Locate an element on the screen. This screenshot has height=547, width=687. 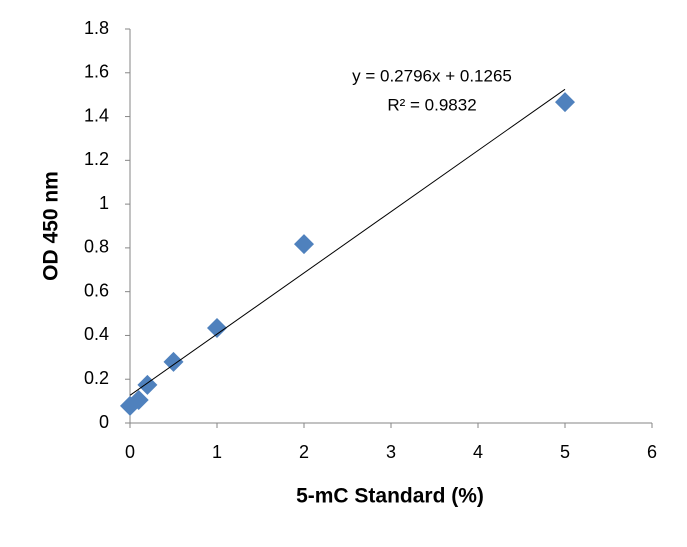
x-tick-label: 6 is located at coordinates (652, 452).